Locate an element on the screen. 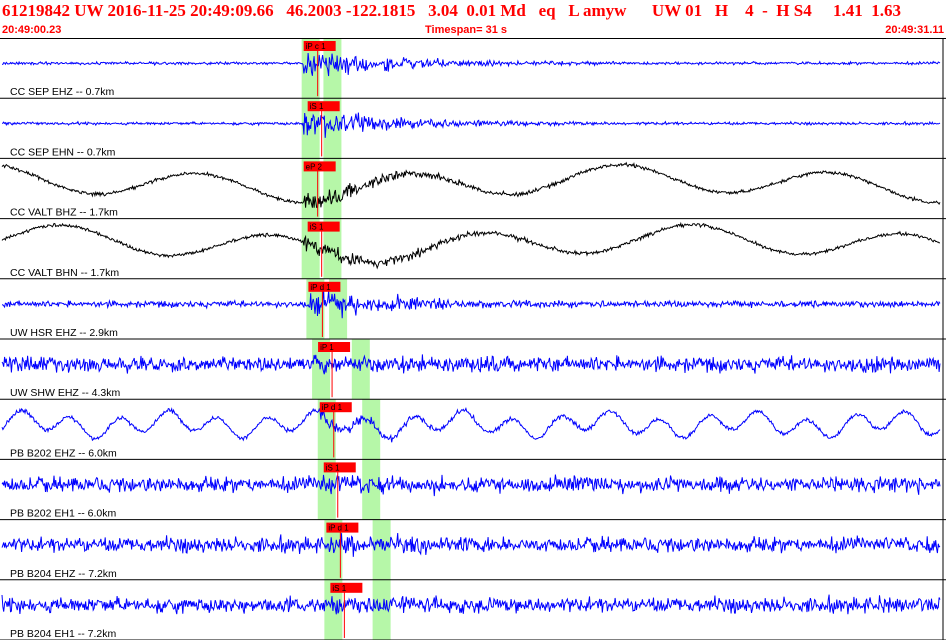  pick-label: iP c 1 is located at coordinates (316, 46).